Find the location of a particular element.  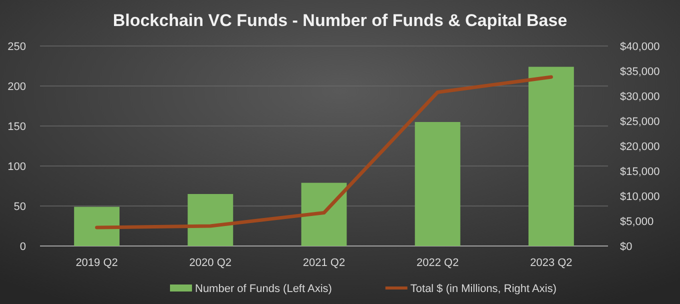

legend-label: Number of Funds (Left Axis) is located at coordinates (263, 289).